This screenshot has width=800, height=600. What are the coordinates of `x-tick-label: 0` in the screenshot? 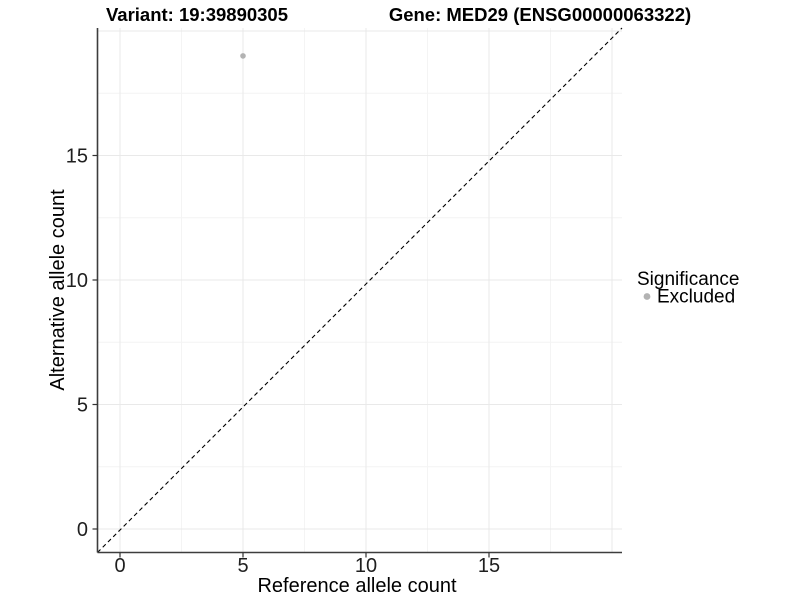 It's located at (119, 566).